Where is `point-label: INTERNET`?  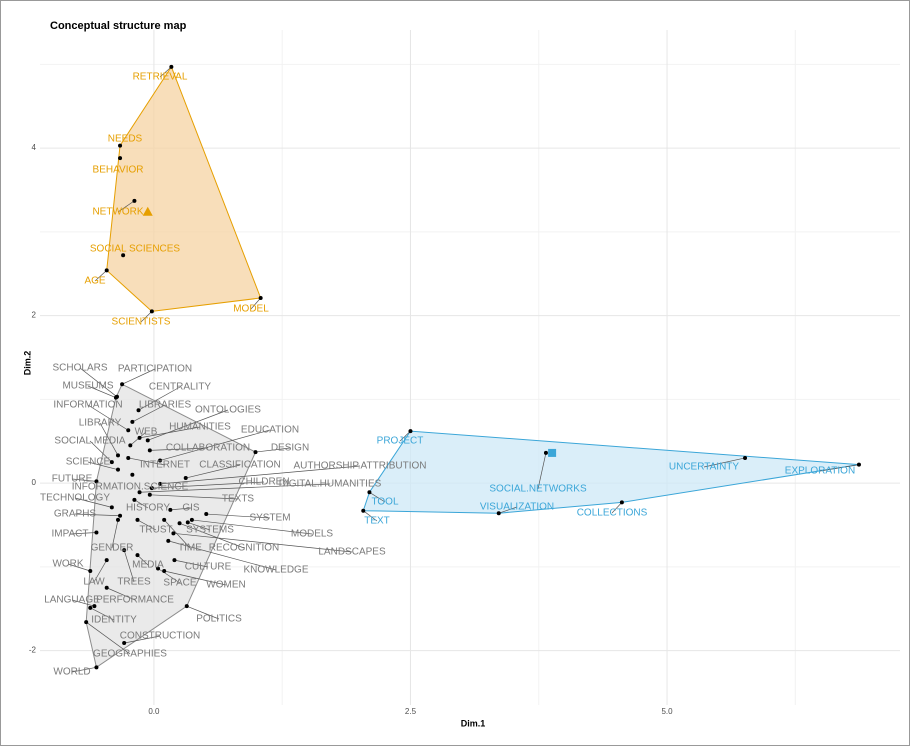 point-label: INTERNET is located at coordinates (165, 465).